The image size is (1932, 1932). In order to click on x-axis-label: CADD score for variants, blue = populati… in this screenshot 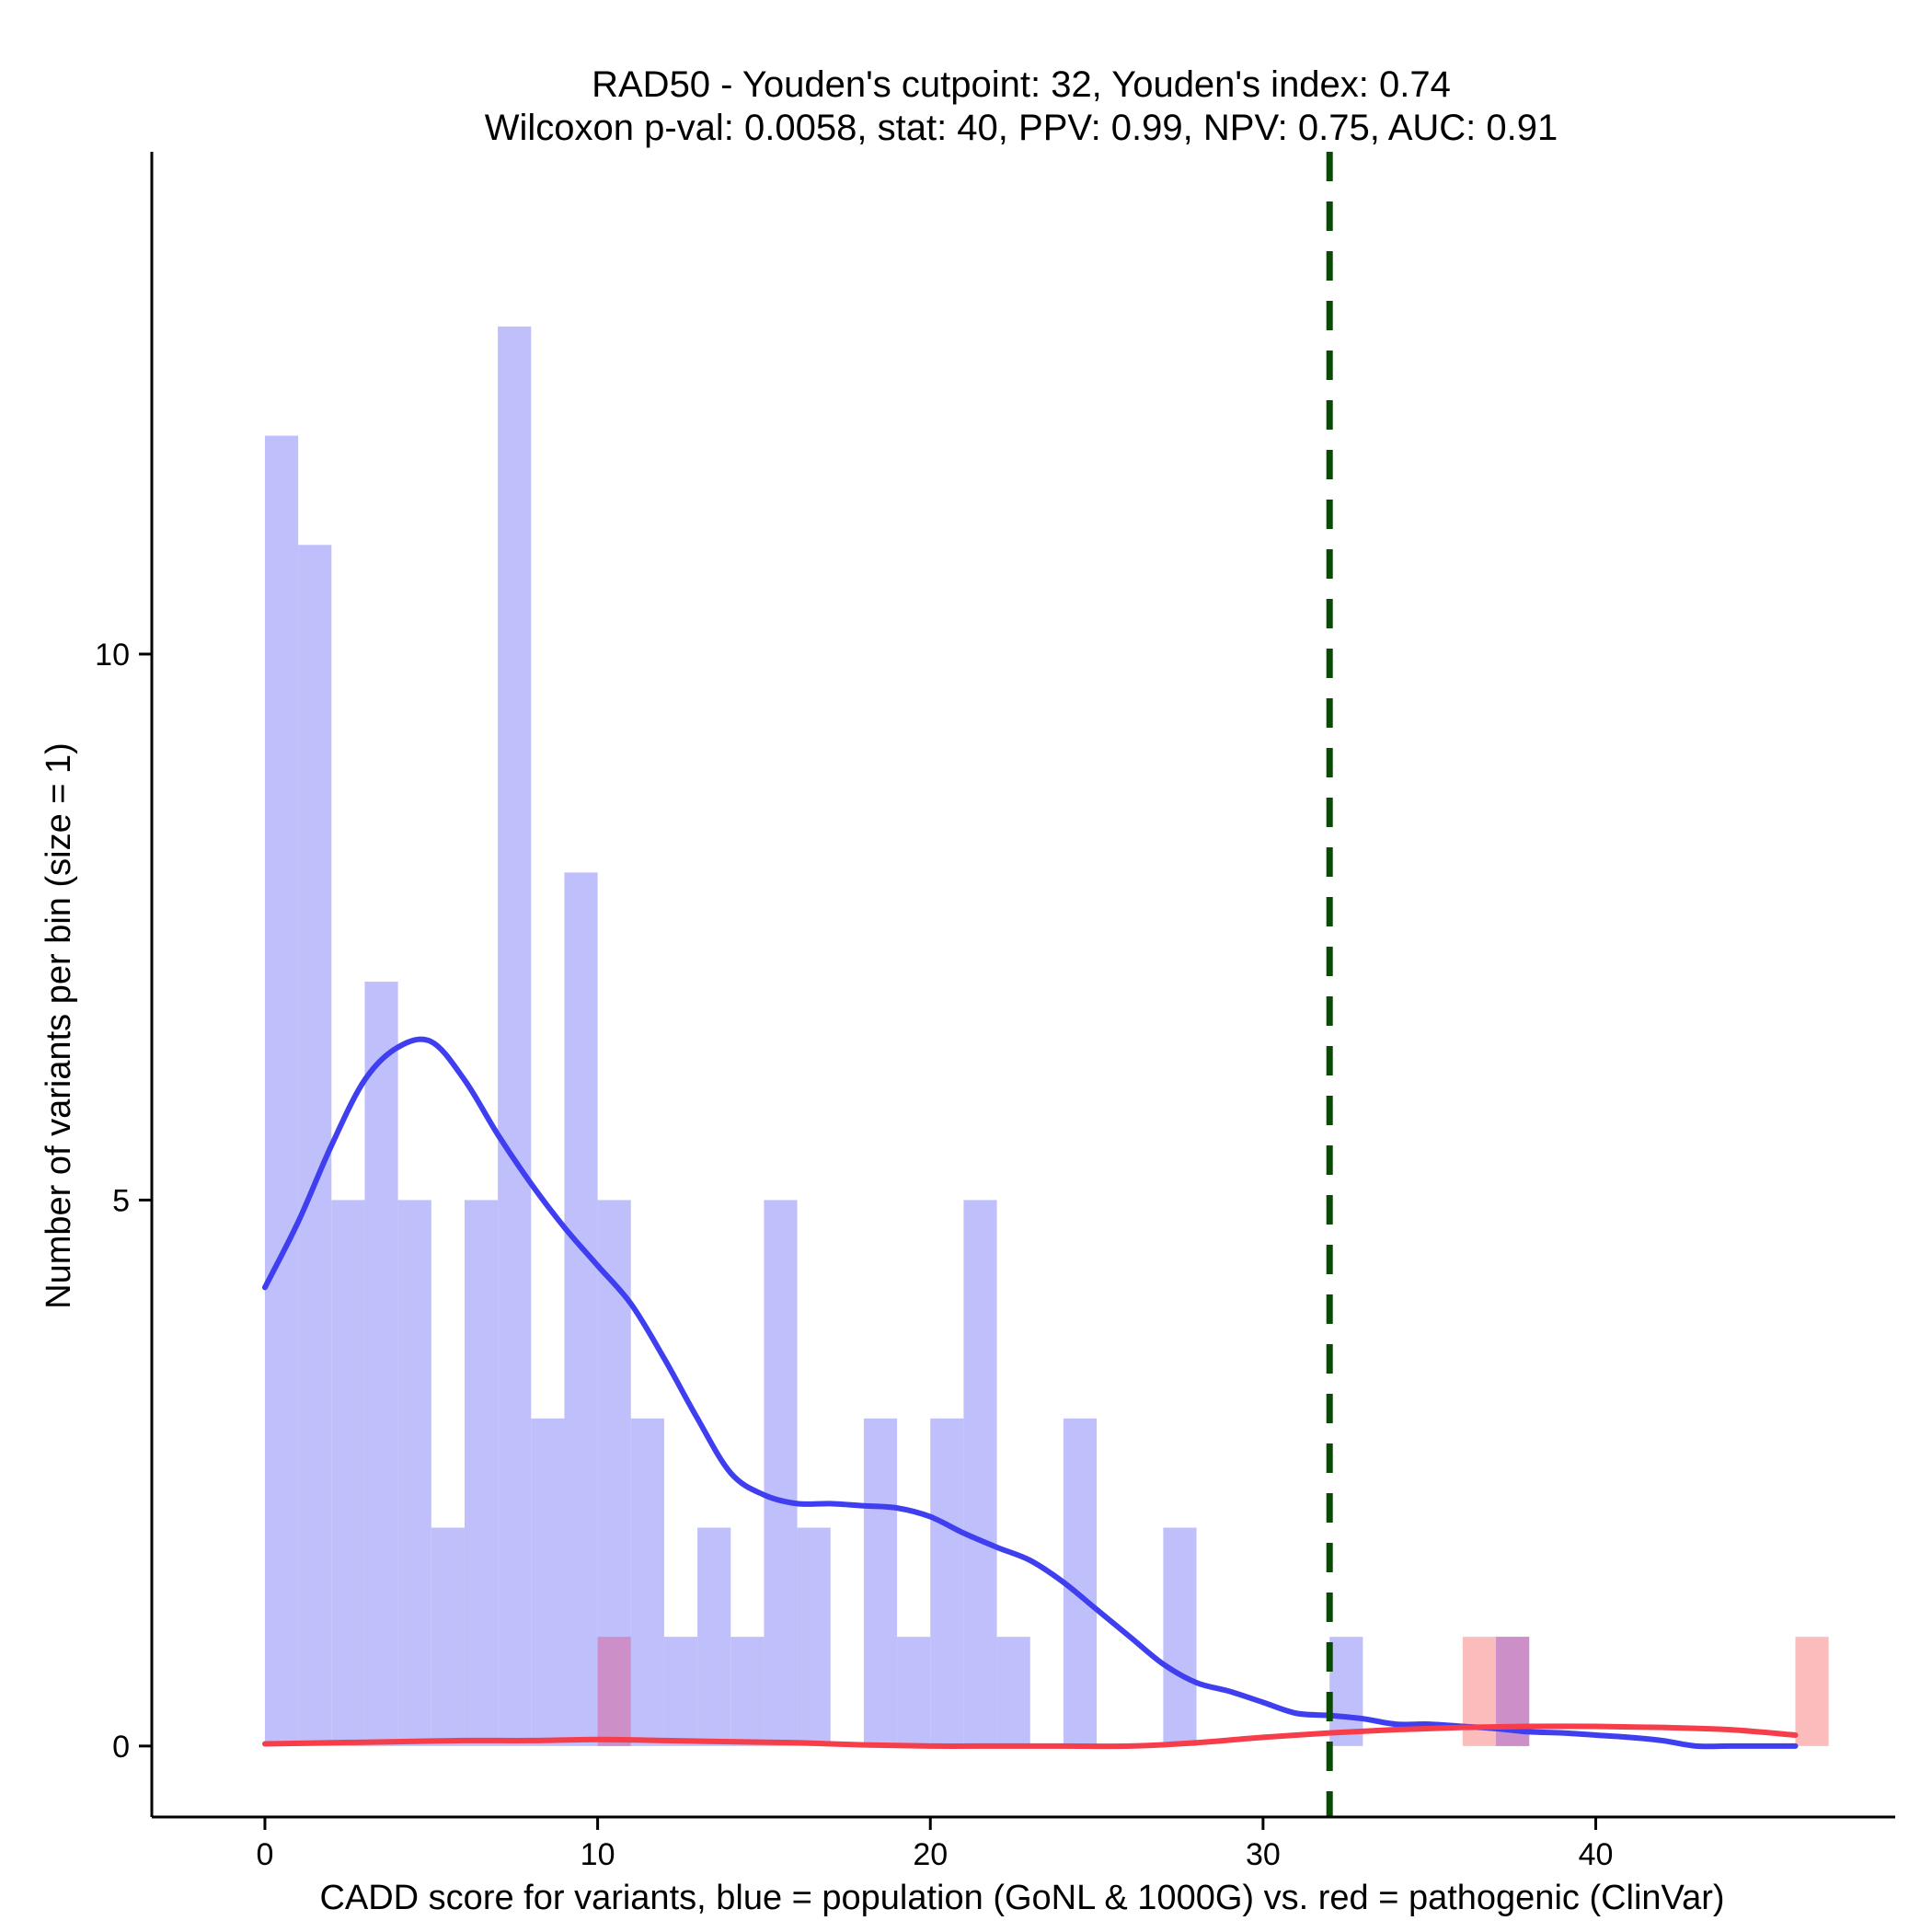, I will do `click(1021, 1898)`.